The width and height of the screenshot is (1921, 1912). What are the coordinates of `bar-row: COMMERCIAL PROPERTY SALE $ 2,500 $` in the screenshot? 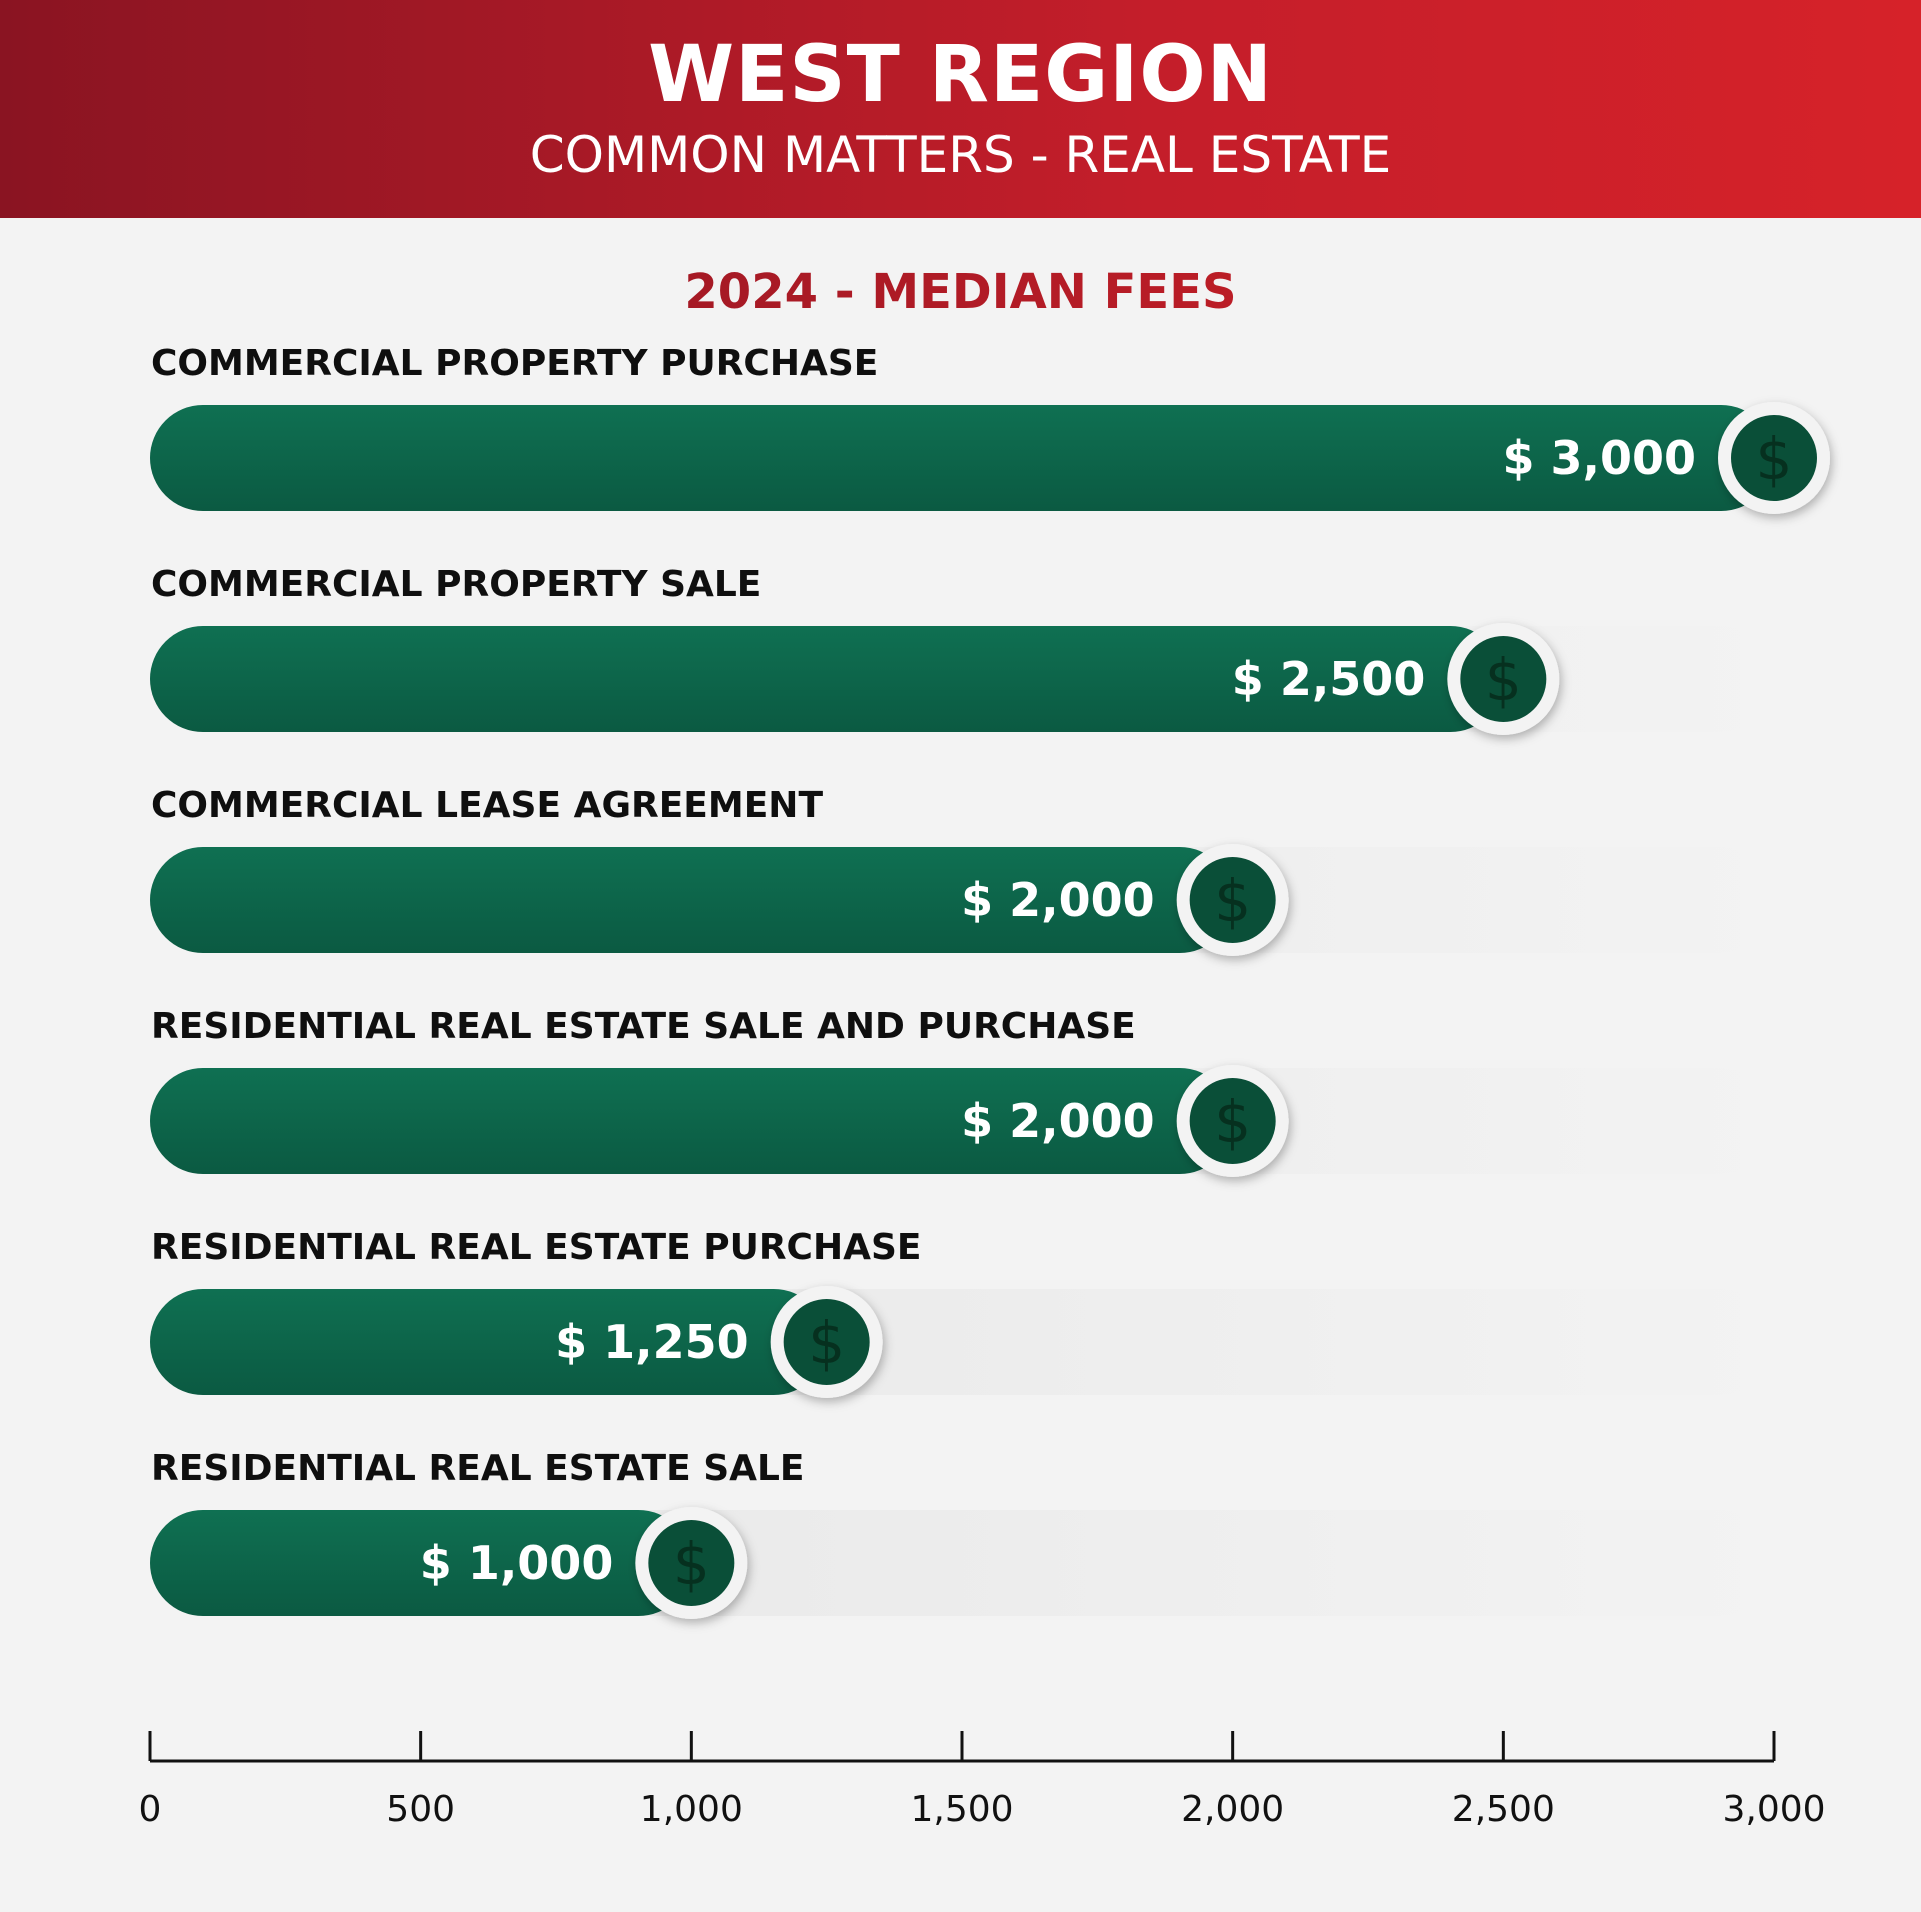 It's located at (962, 649).